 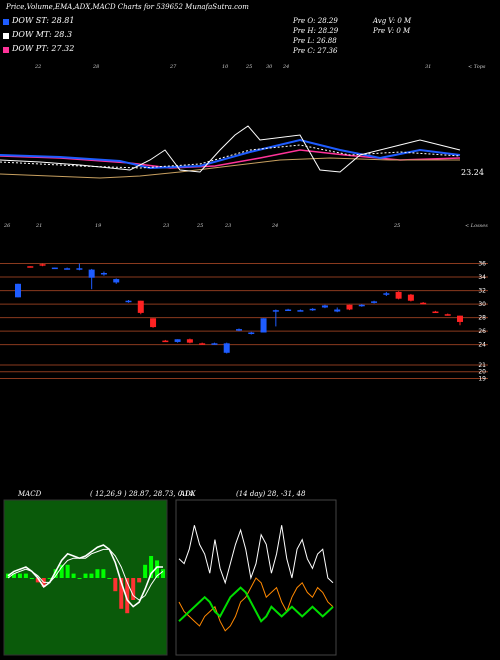 I want to click on ema-line-mt, so click(x=230, y=156).